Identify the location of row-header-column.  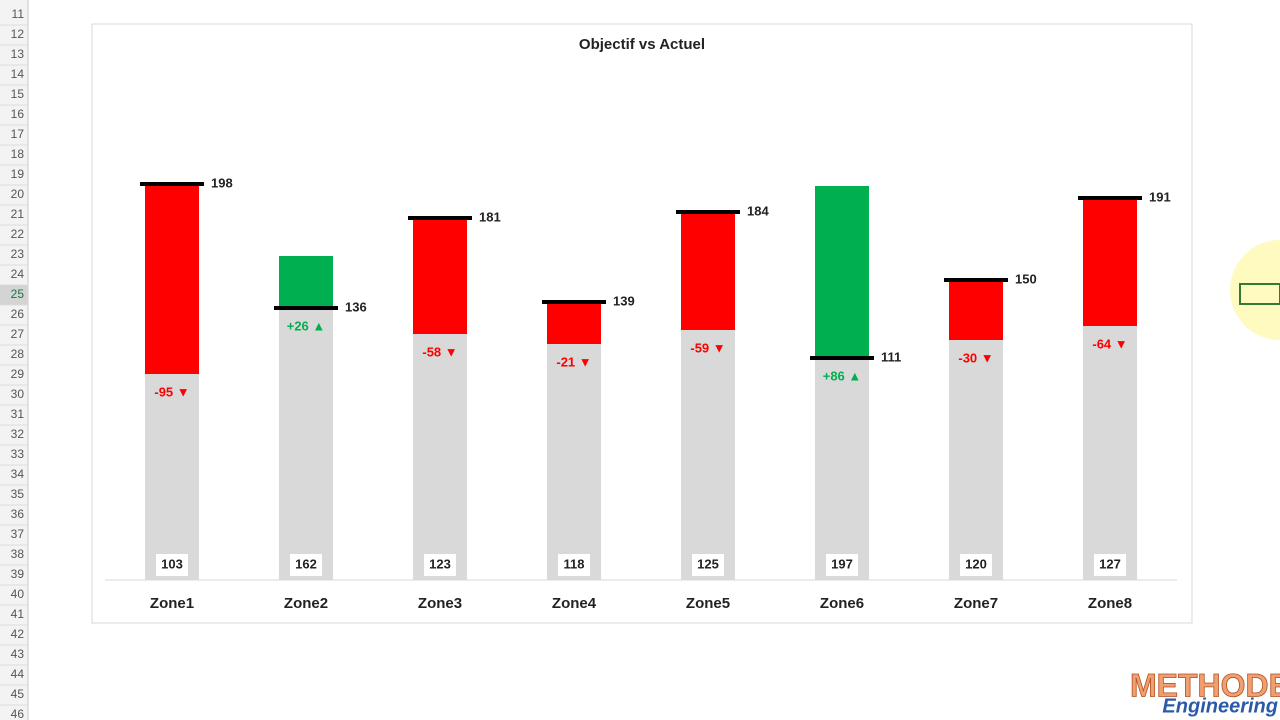
(14, 360).